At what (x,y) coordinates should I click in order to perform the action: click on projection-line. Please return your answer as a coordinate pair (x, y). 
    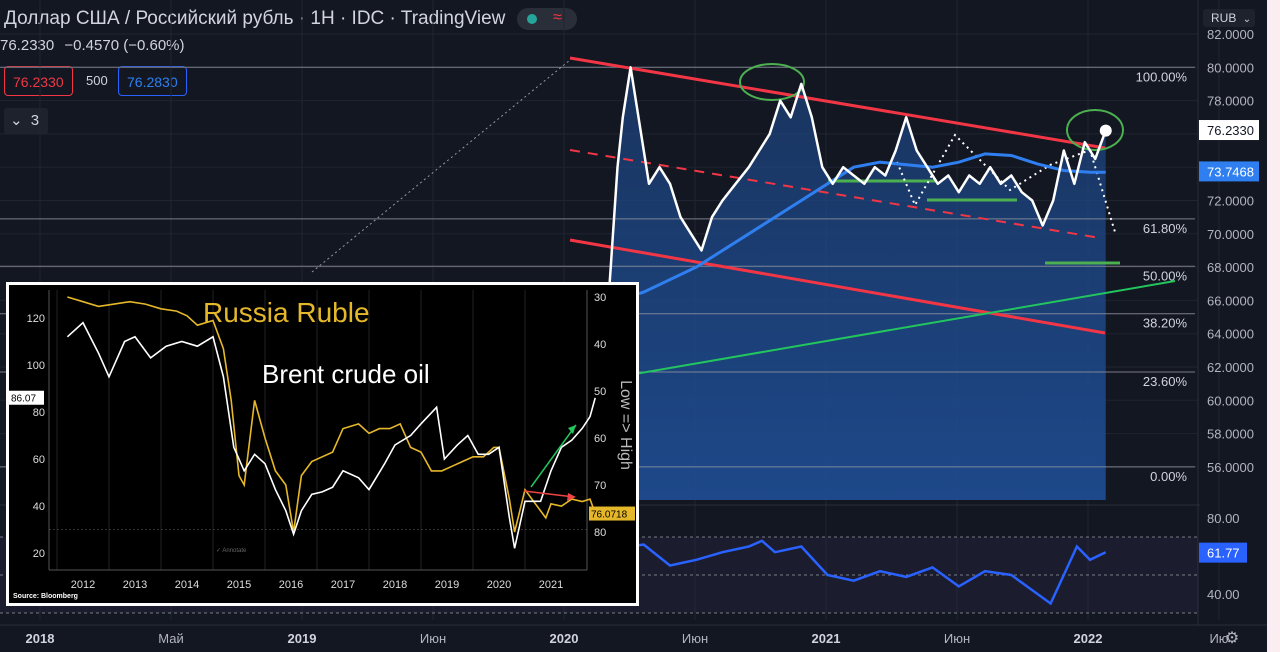
    Looking at the image, I should click on (1006, 183).